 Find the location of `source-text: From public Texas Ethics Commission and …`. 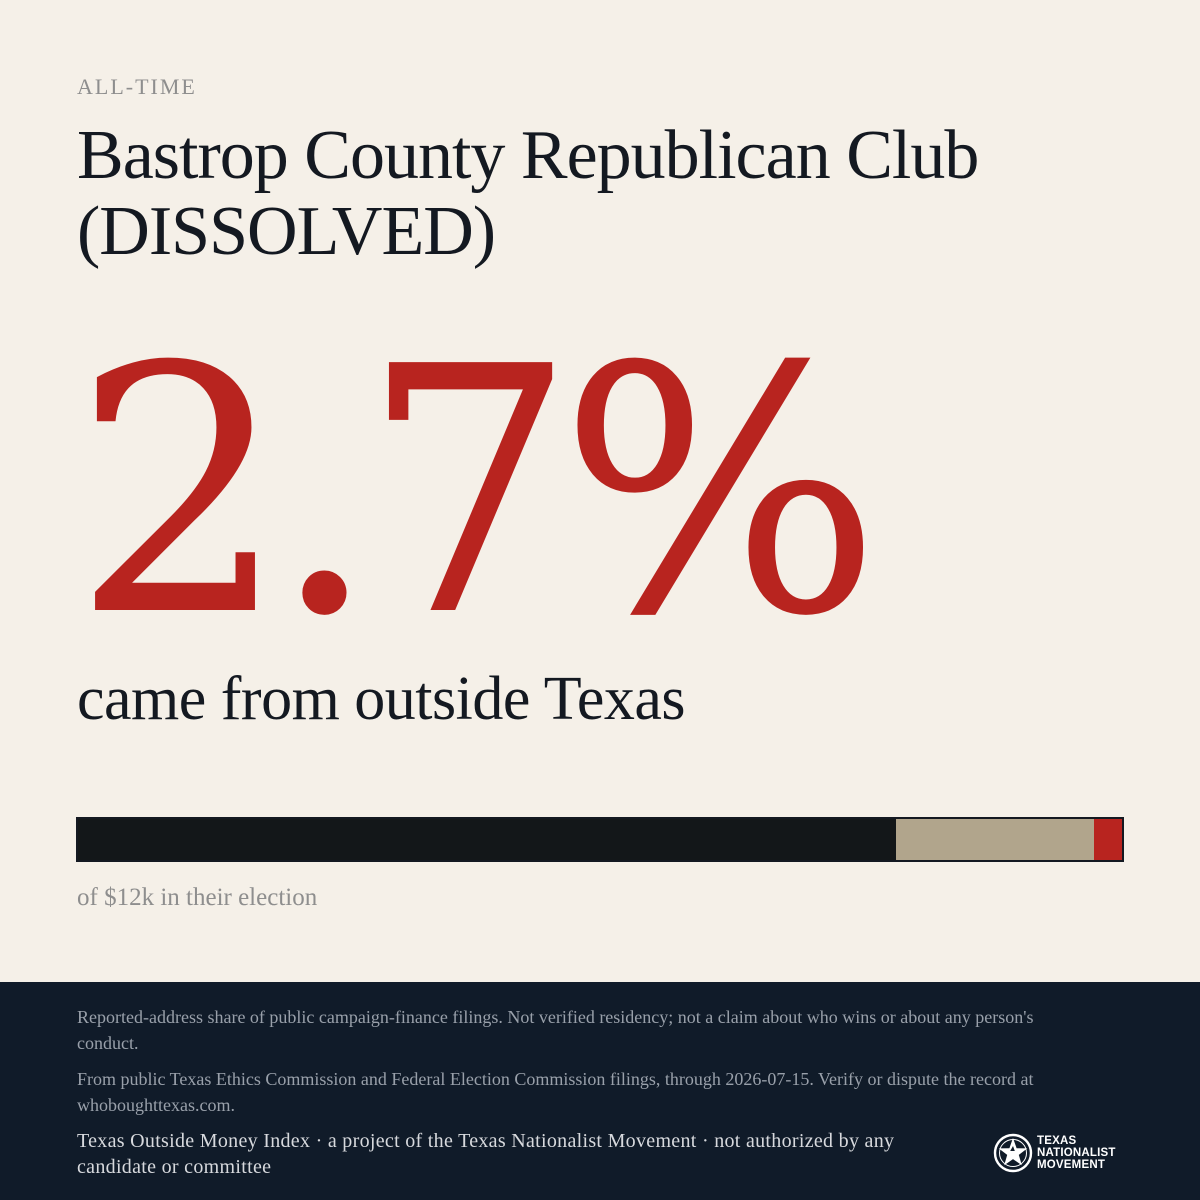

source-text: From public Texas Ethics Commission and … is located at coordinates (555, 1092).